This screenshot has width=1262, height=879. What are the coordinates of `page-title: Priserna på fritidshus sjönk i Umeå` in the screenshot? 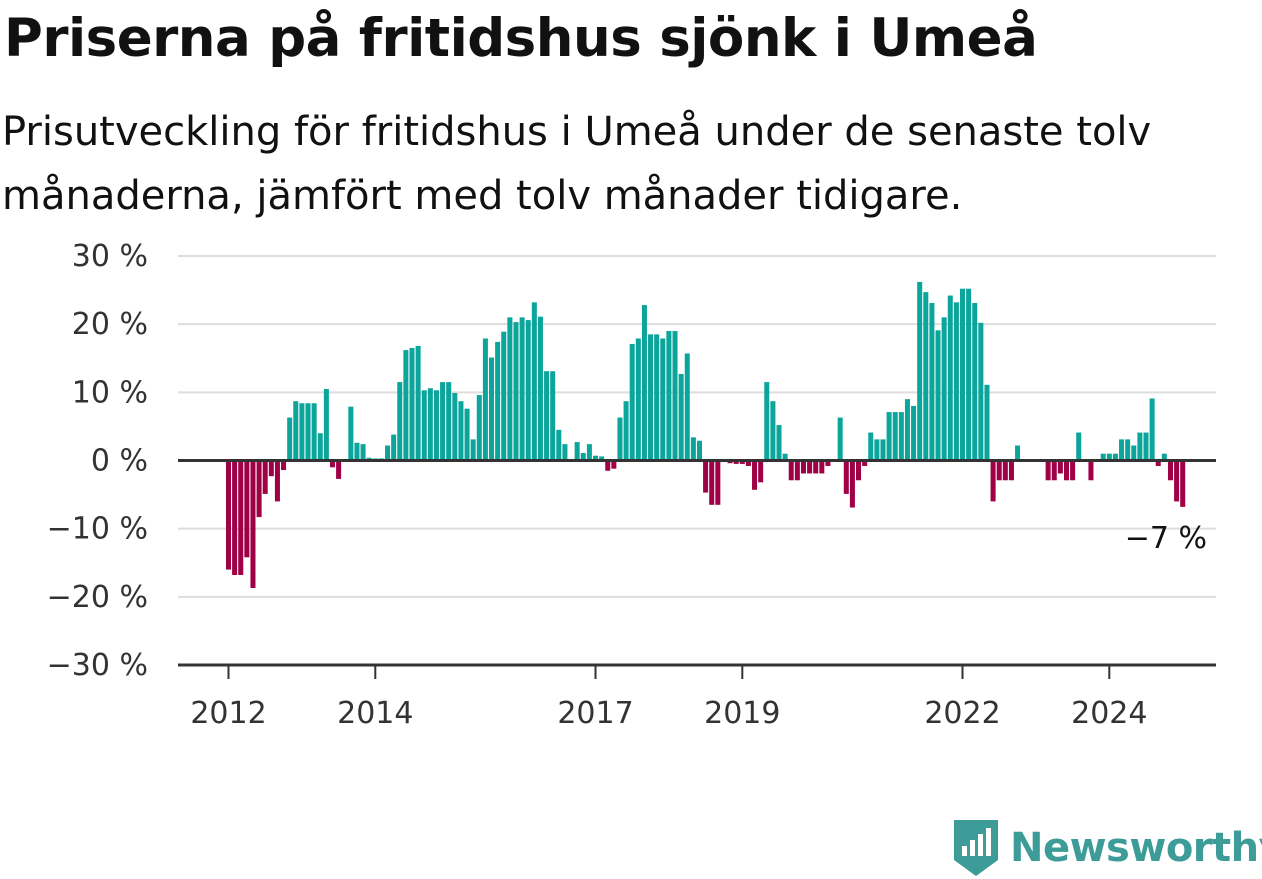 It's located at (521, 38).